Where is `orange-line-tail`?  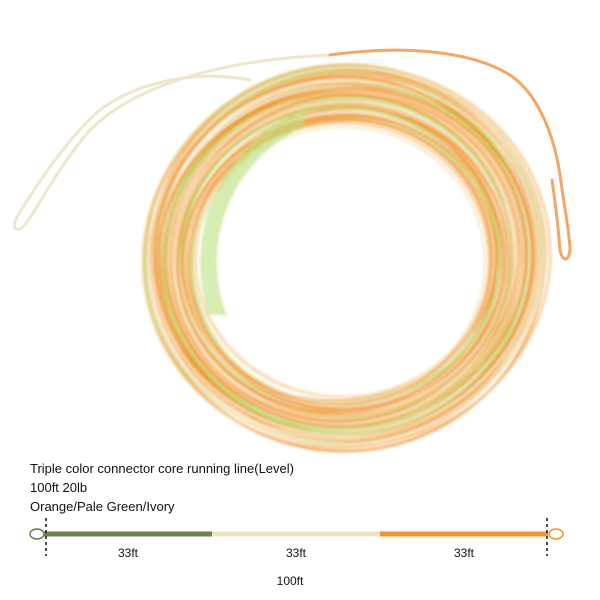
orange-line-tail is located at coordinates (450, 154).